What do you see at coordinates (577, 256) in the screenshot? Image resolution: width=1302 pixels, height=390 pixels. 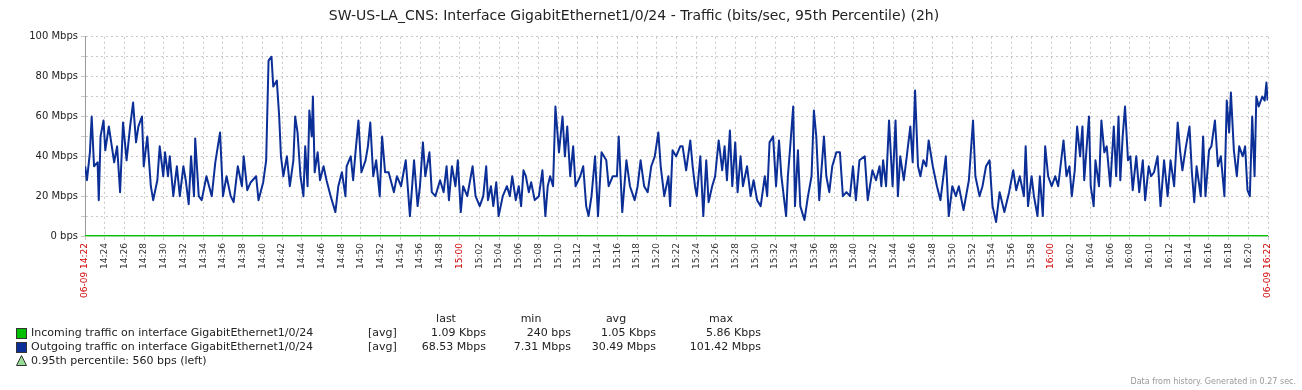 I see `x-tick-label: 15:12` at bounding box center [577, 256].